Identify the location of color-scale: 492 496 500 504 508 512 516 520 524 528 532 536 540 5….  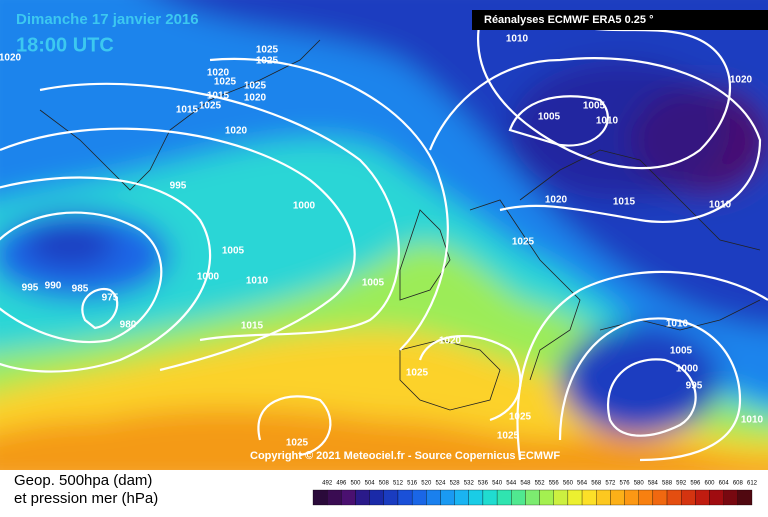
(535, 493).